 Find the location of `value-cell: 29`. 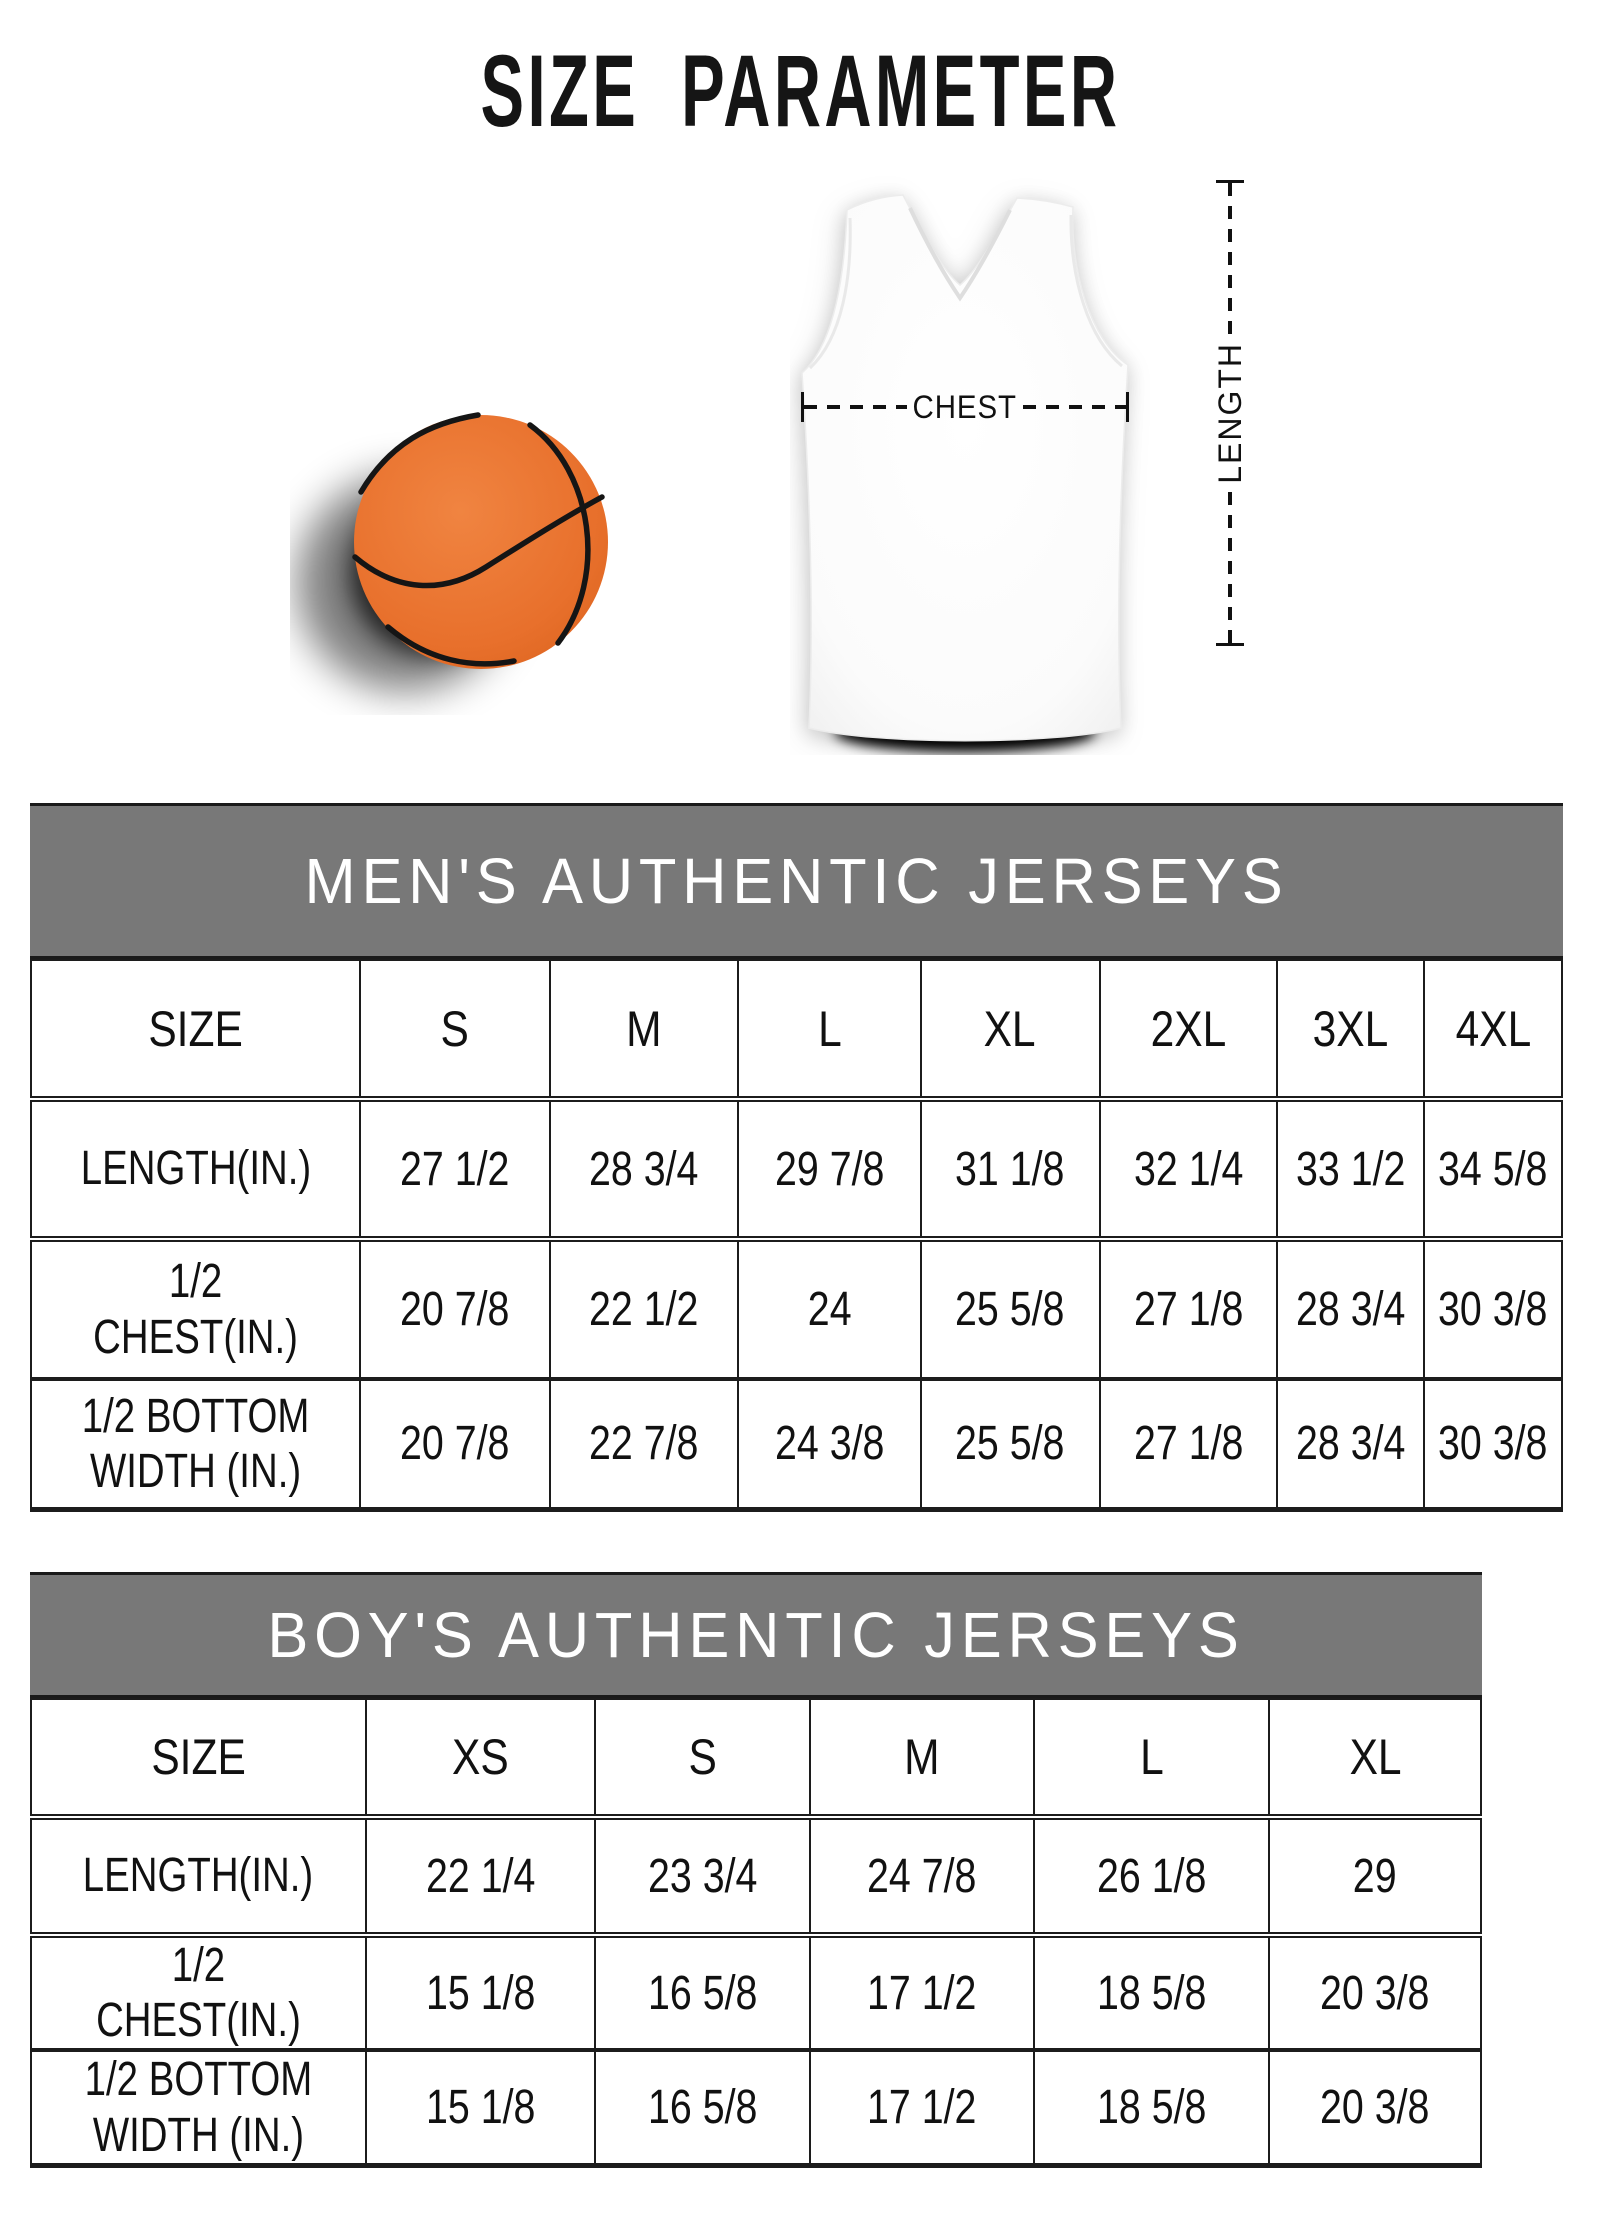

value-cell: 29 is located at coordinates (1375, 1877).